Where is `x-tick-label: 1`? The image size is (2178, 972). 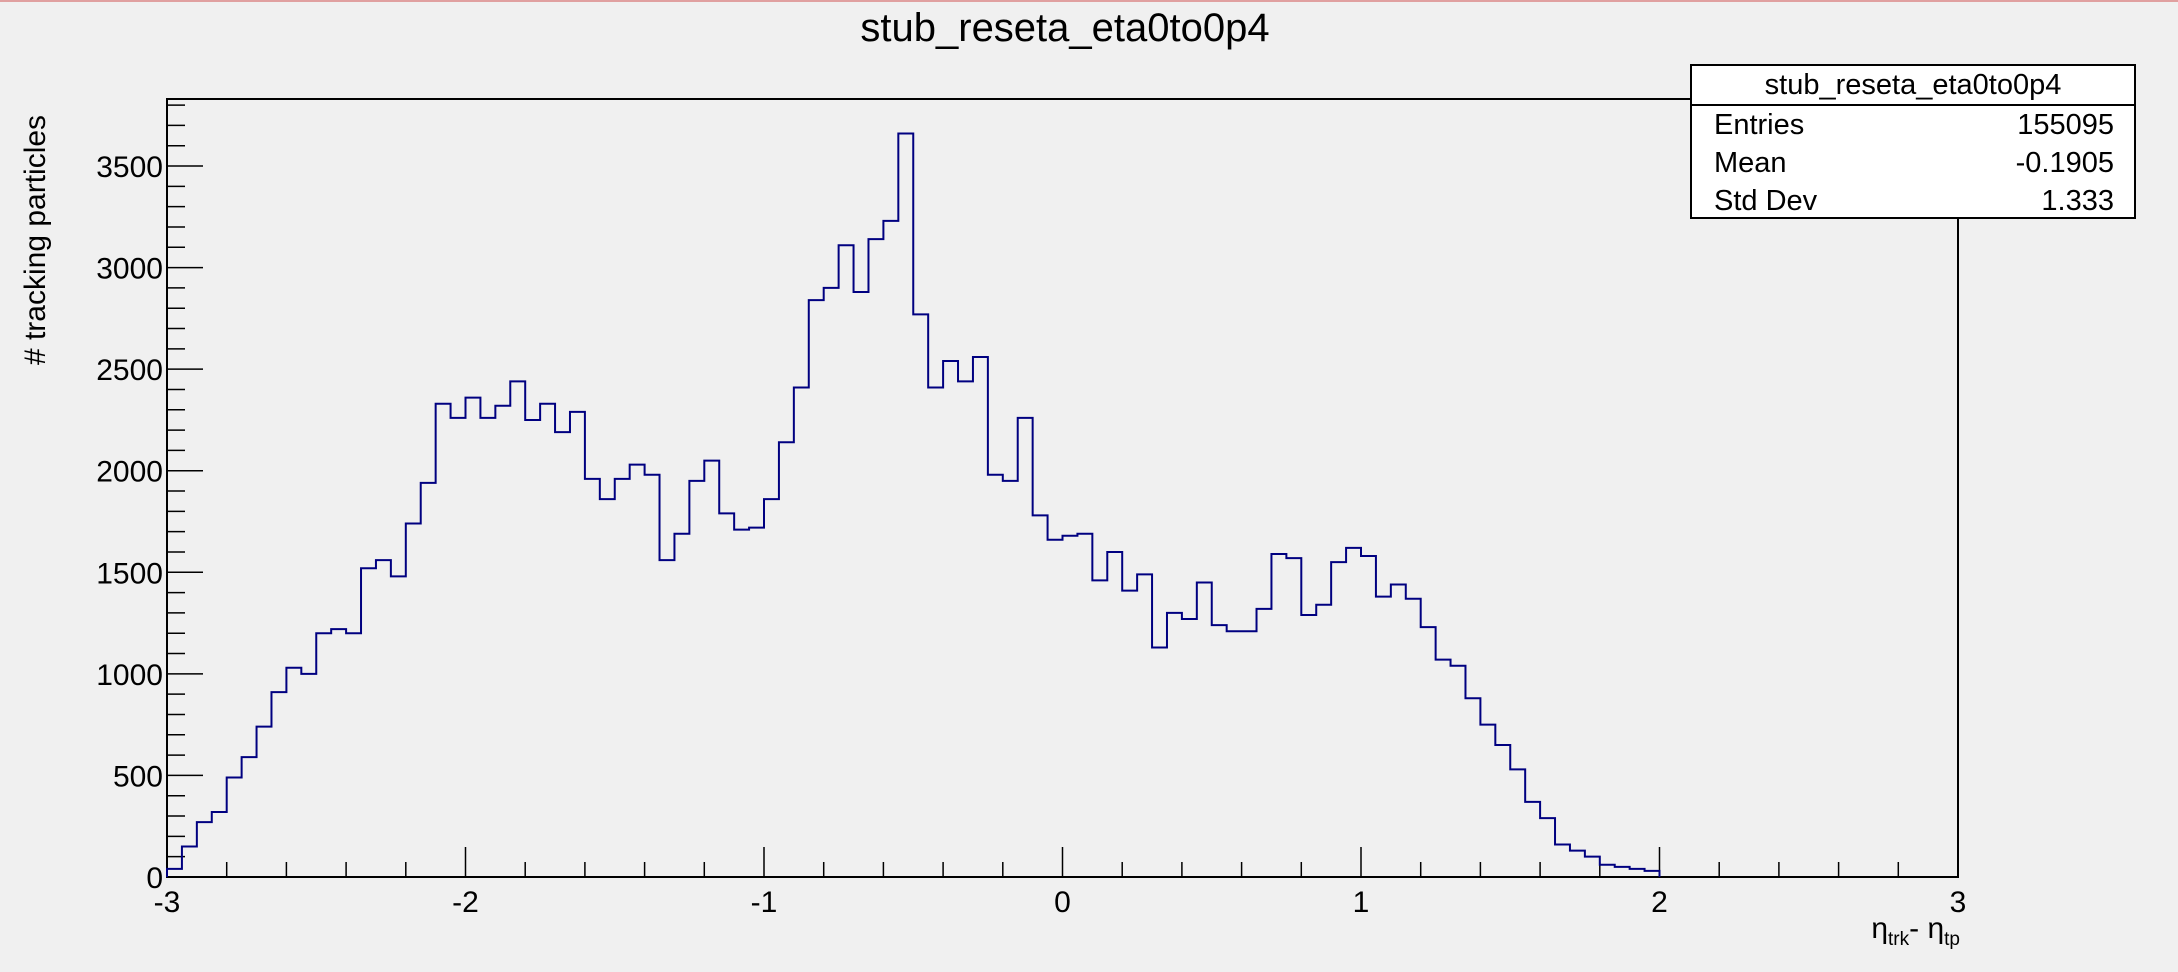 x-tick-label: 1 is located at coordinates (1361, 902).